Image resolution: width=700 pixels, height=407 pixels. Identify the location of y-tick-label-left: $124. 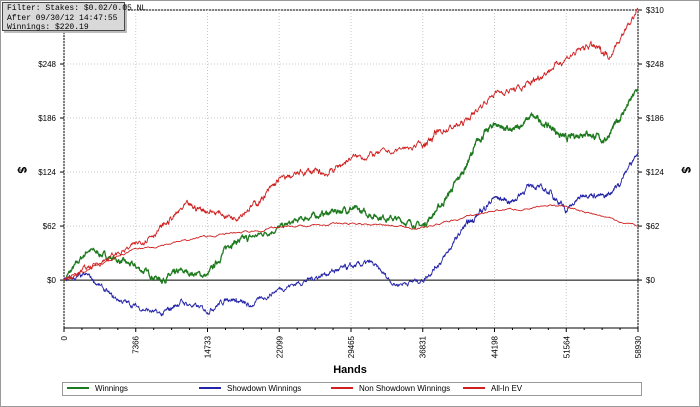
(47, 172).